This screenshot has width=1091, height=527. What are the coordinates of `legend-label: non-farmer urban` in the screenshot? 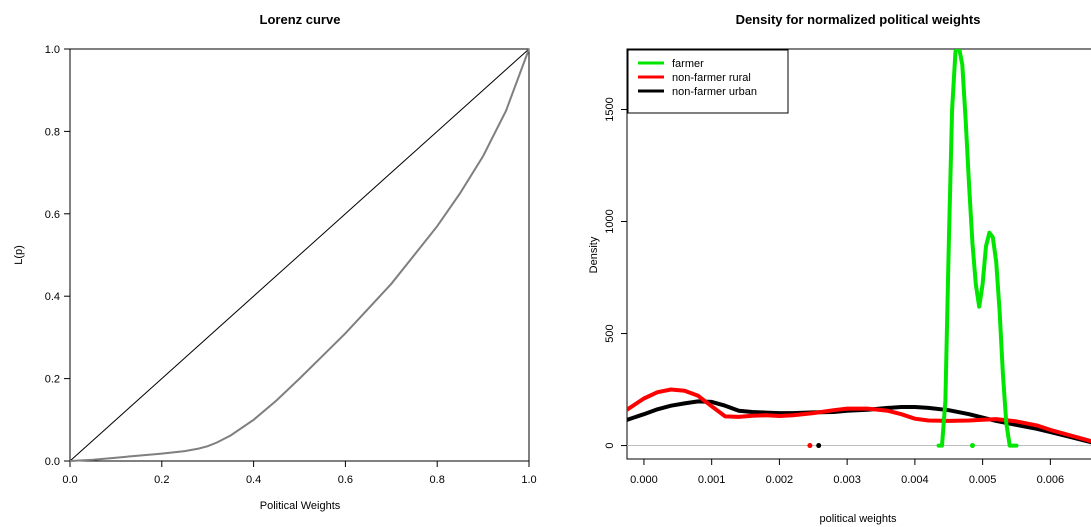 It's located at (714, 92).